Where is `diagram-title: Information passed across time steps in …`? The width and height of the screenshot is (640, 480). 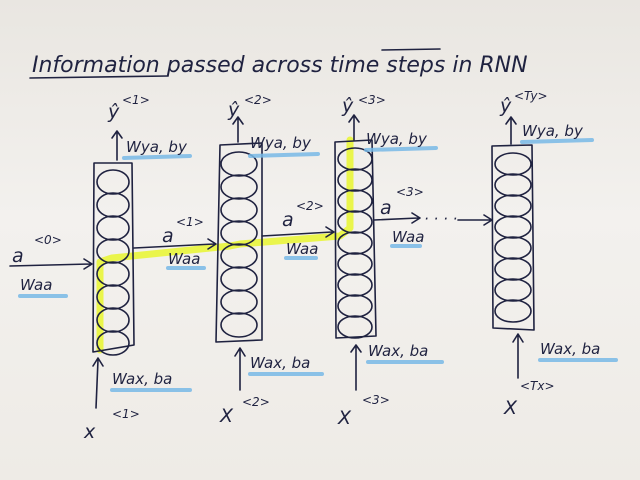 diagram-title: Information passed across time steps in … is located at coordinates (280, 65).